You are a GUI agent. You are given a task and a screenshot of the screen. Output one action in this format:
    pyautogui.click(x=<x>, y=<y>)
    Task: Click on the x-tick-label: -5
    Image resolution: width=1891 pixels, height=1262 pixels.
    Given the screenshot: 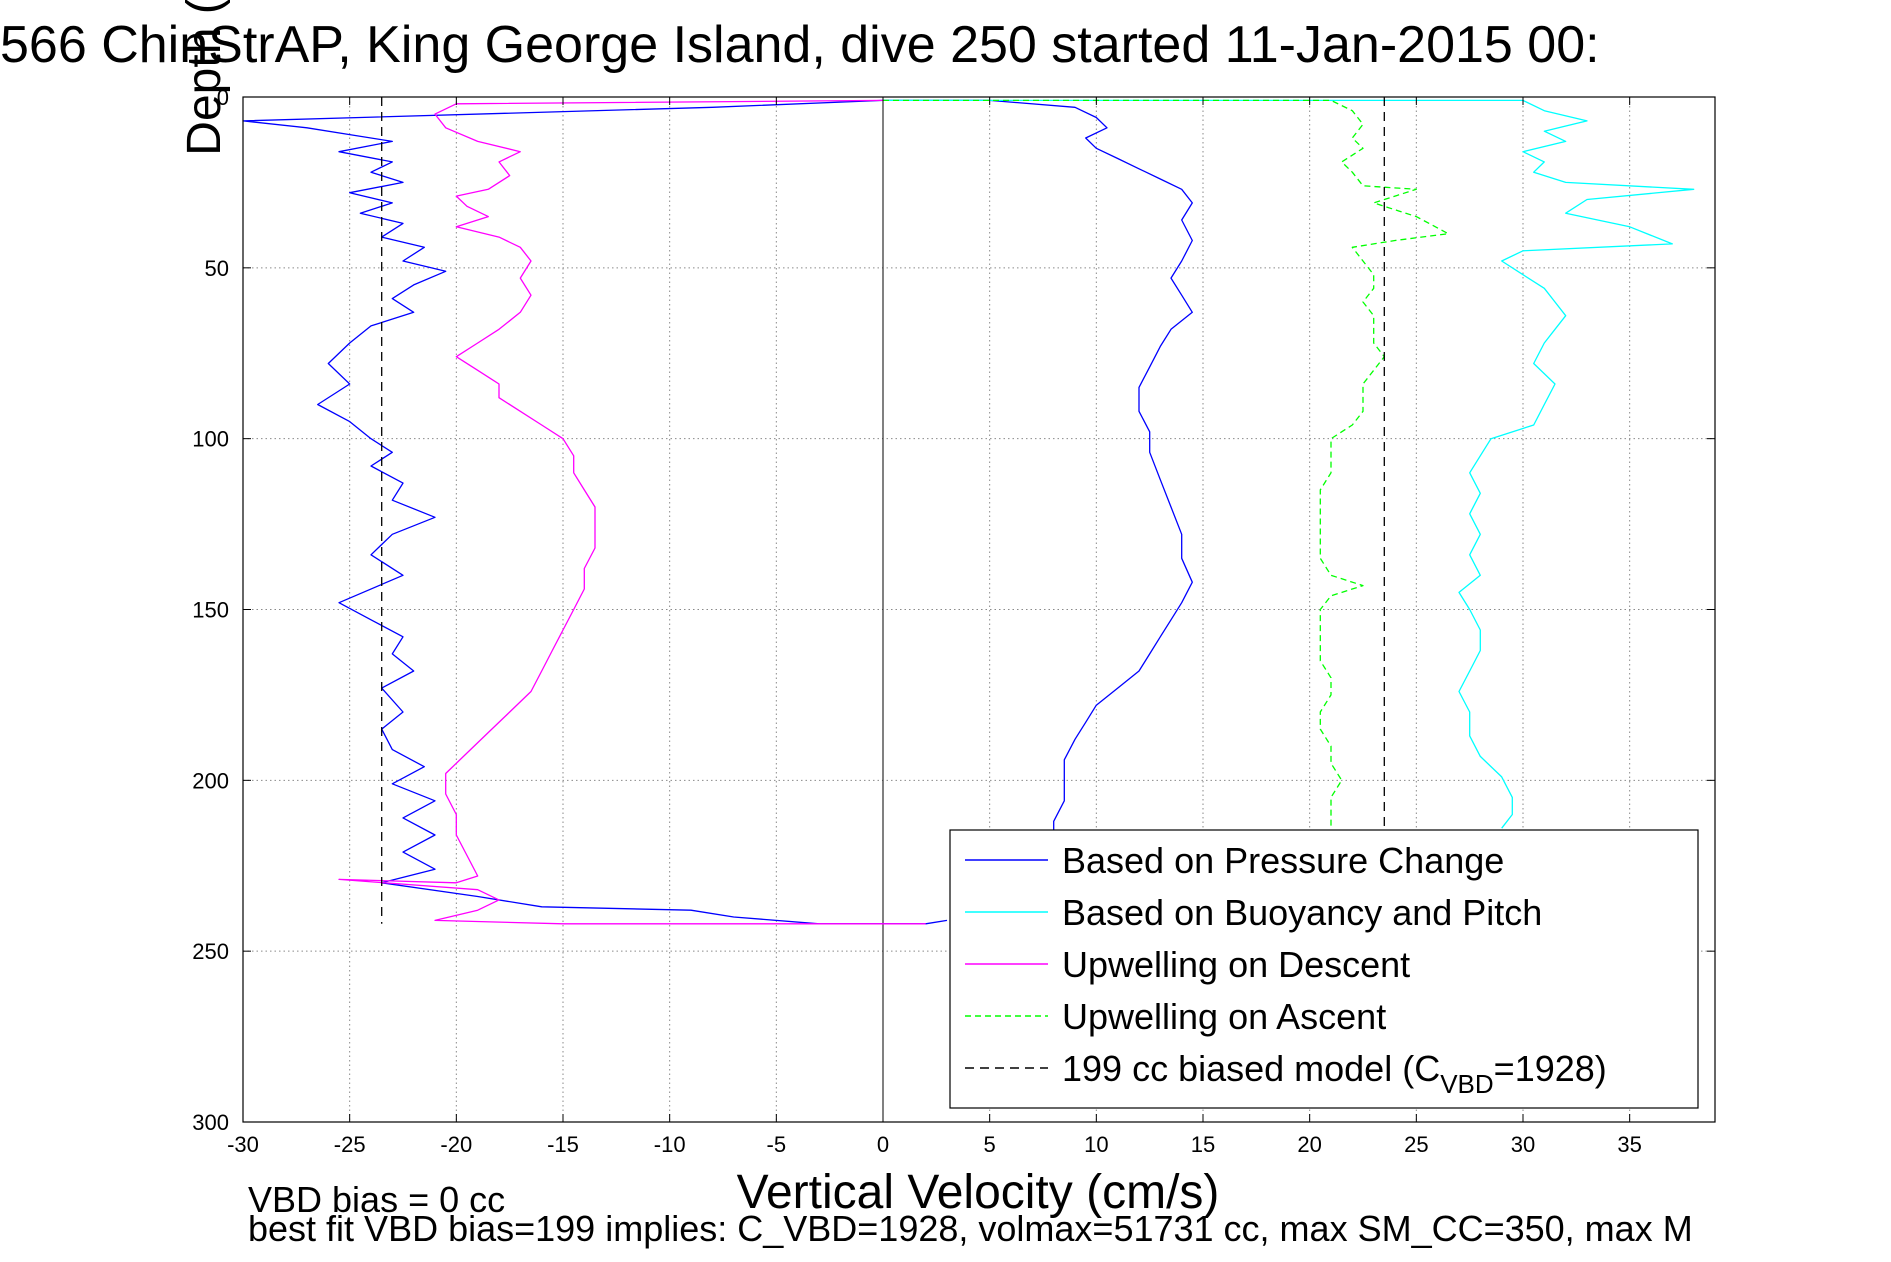 What is the action you would take?
    pyautogui.click(x=777, y=1144)
    